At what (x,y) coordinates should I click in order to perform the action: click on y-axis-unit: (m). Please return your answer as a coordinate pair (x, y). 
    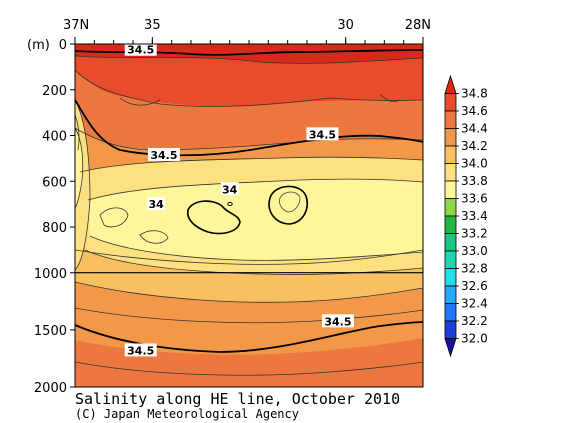
    Looking at the image, I should click on (38, 45).